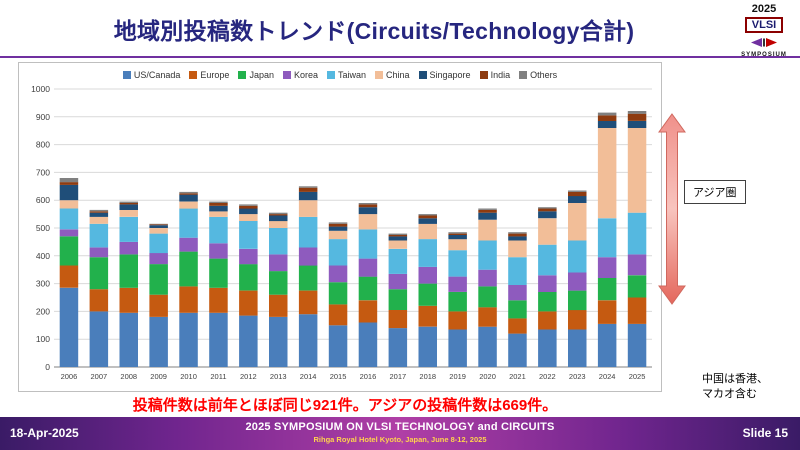 The image size is (800, 450). I want to click on legend-item-india: India, so click(494, 75).